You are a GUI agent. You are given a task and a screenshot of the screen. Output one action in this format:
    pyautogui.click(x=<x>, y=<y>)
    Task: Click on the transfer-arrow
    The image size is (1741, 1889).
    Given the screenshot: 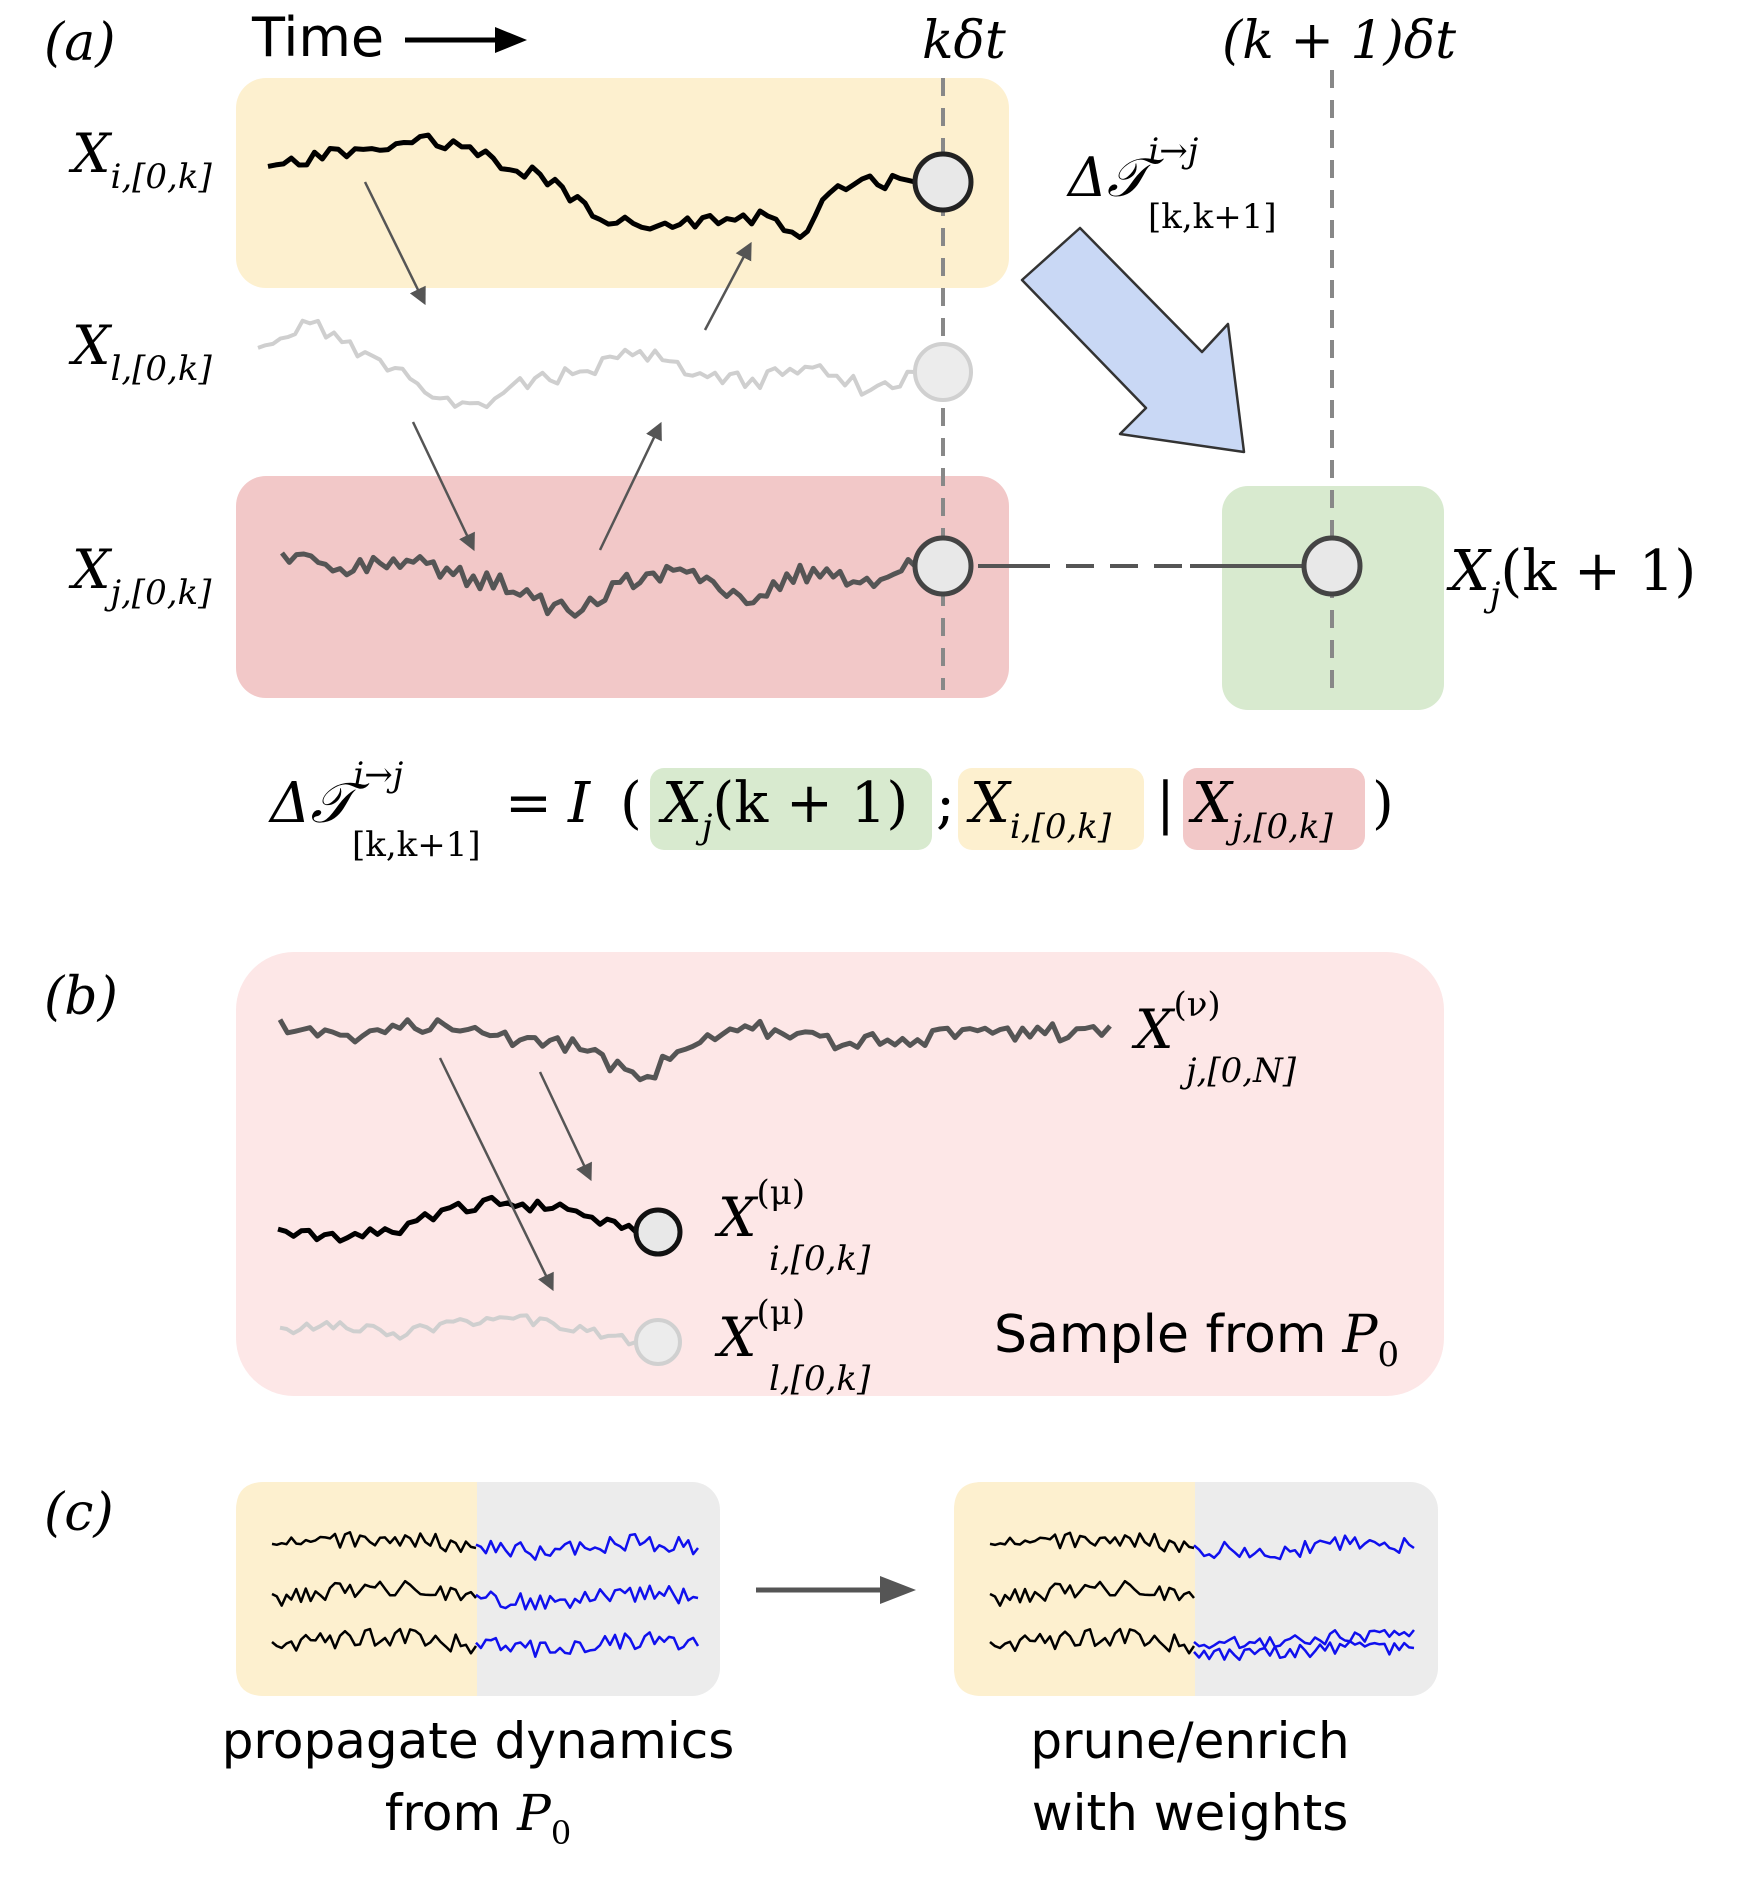 What is the action you would take?
    pyautogui.click(x=1133, y=340)
    